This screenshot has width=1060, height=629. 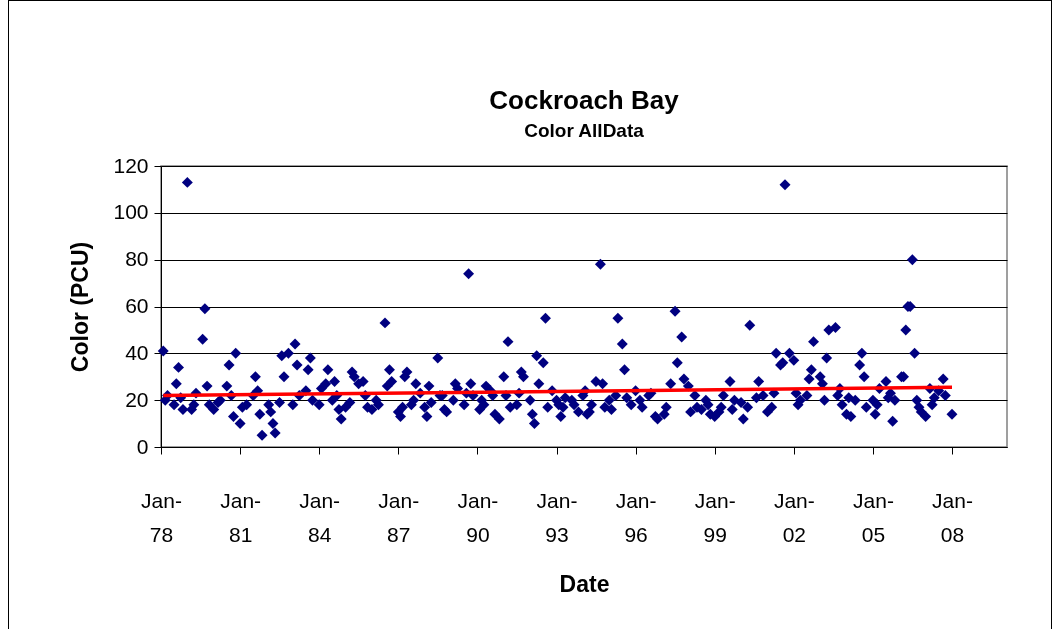 I want to click on x-axis-title: Date, so click(x=584, y=583).